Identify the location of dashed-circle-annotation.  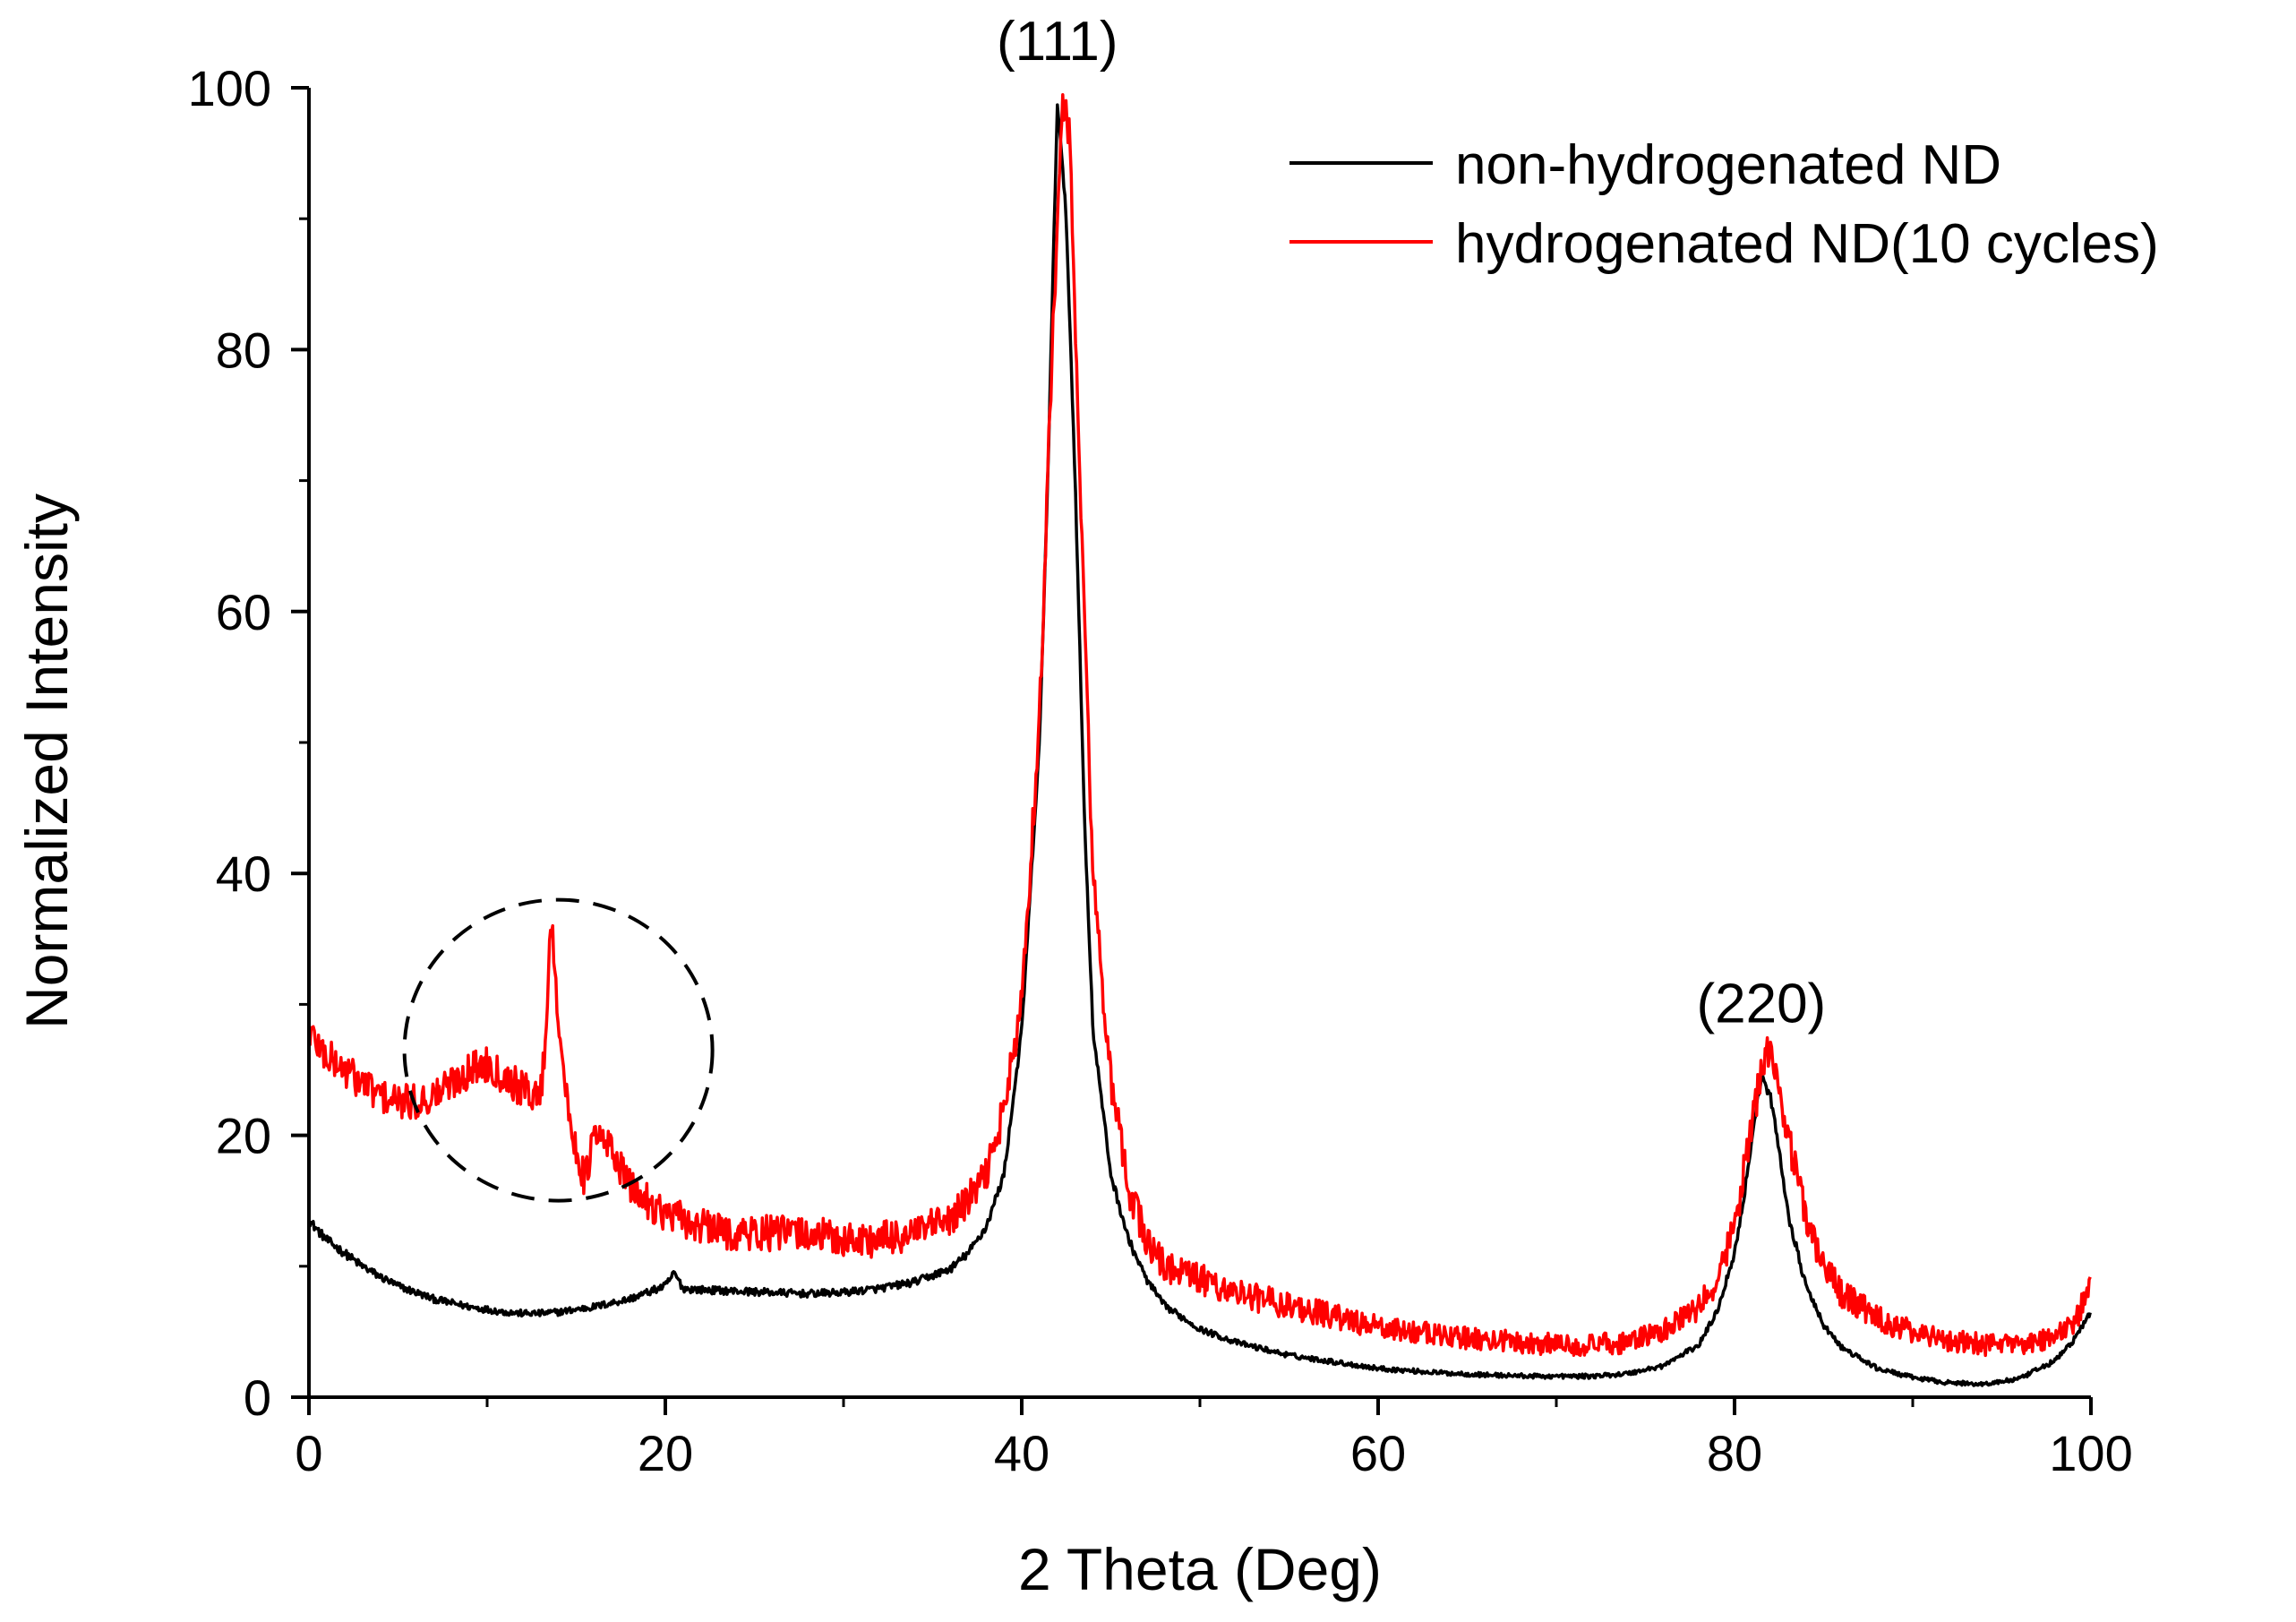
(558, 1050).